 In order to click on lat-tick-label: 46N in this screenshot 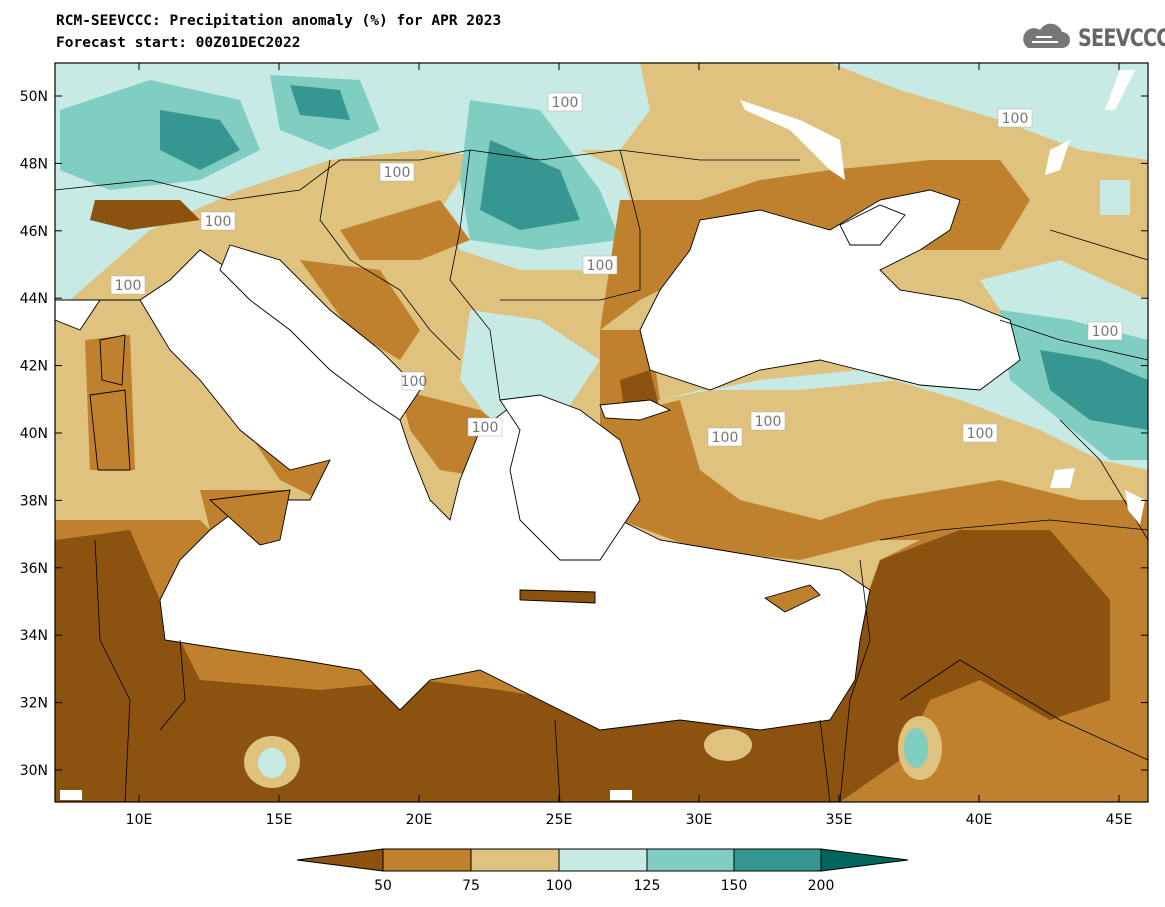, I will do `click(34, 232)`.